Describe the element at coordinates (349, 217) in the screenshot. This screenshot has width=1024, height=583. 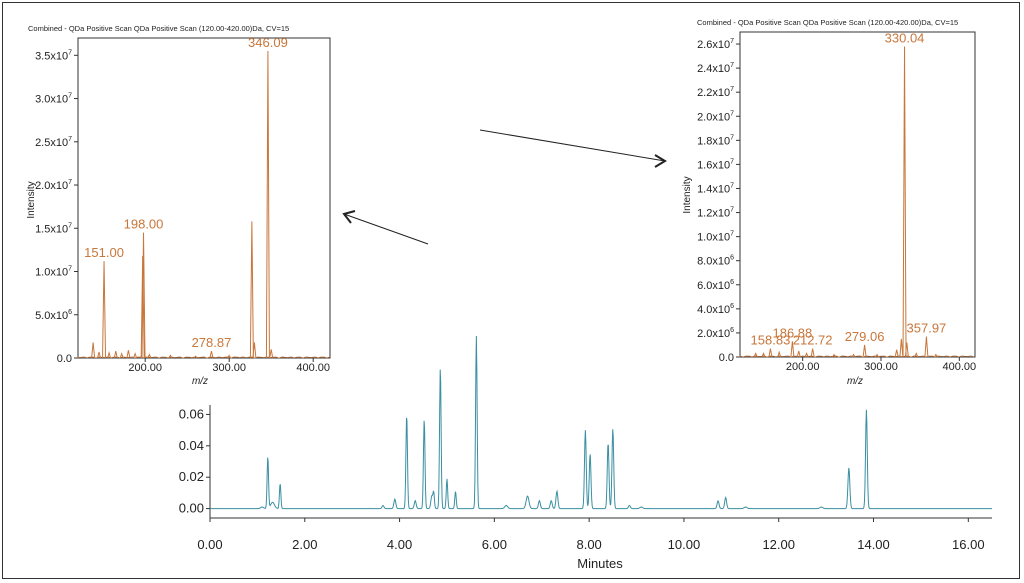
I see `arrowhead-left-icon` at that location.